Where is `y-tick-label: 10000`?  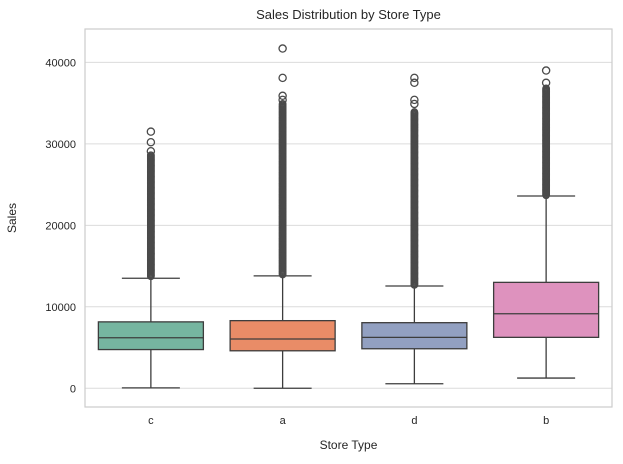
y-tick-label: 10000 is located at coordinates (60, 308).